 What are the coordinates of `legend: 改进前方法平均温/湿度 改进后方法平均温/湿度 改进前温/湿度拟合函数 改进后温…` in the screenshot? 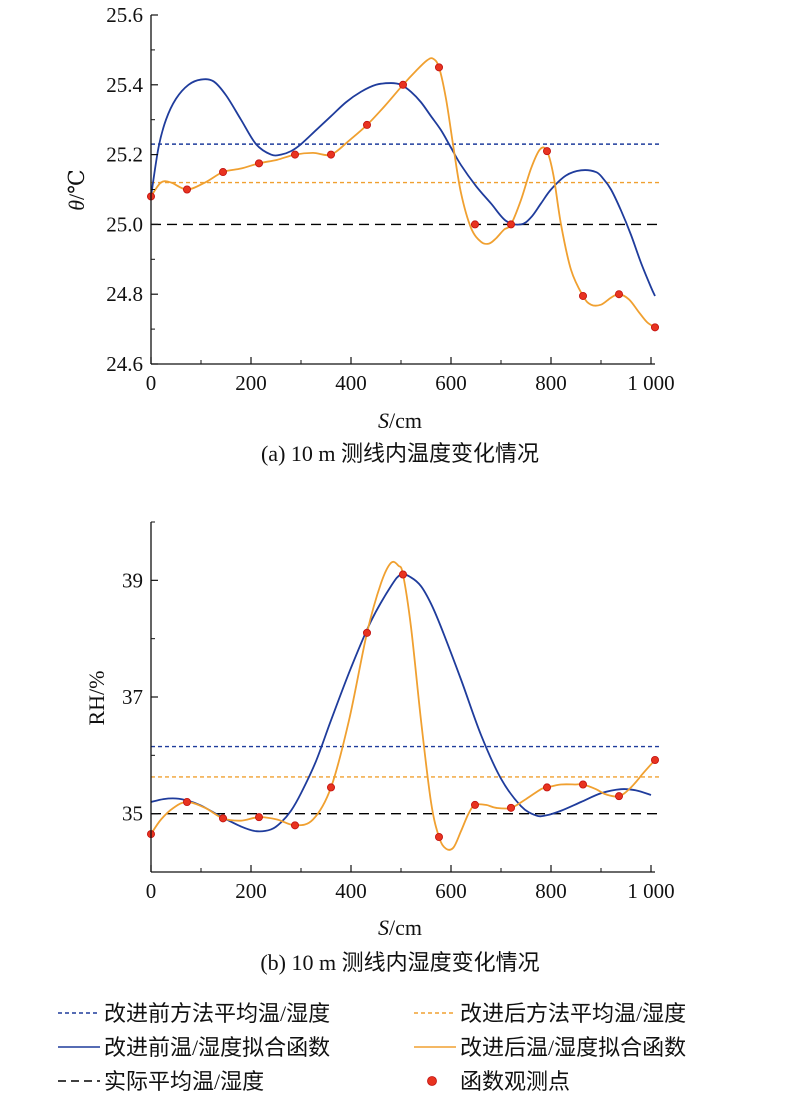 It's located at (372, 1047).